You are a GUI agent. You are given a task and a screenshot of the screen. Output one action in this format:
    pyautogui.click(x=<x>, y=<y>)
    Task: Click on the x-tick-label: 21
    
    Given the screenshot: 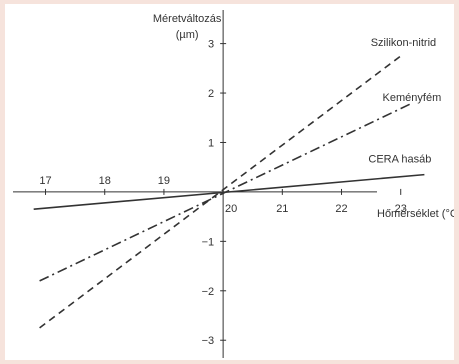 What is the action you would take?
    pyautogui.click(x=282, y=209)
    